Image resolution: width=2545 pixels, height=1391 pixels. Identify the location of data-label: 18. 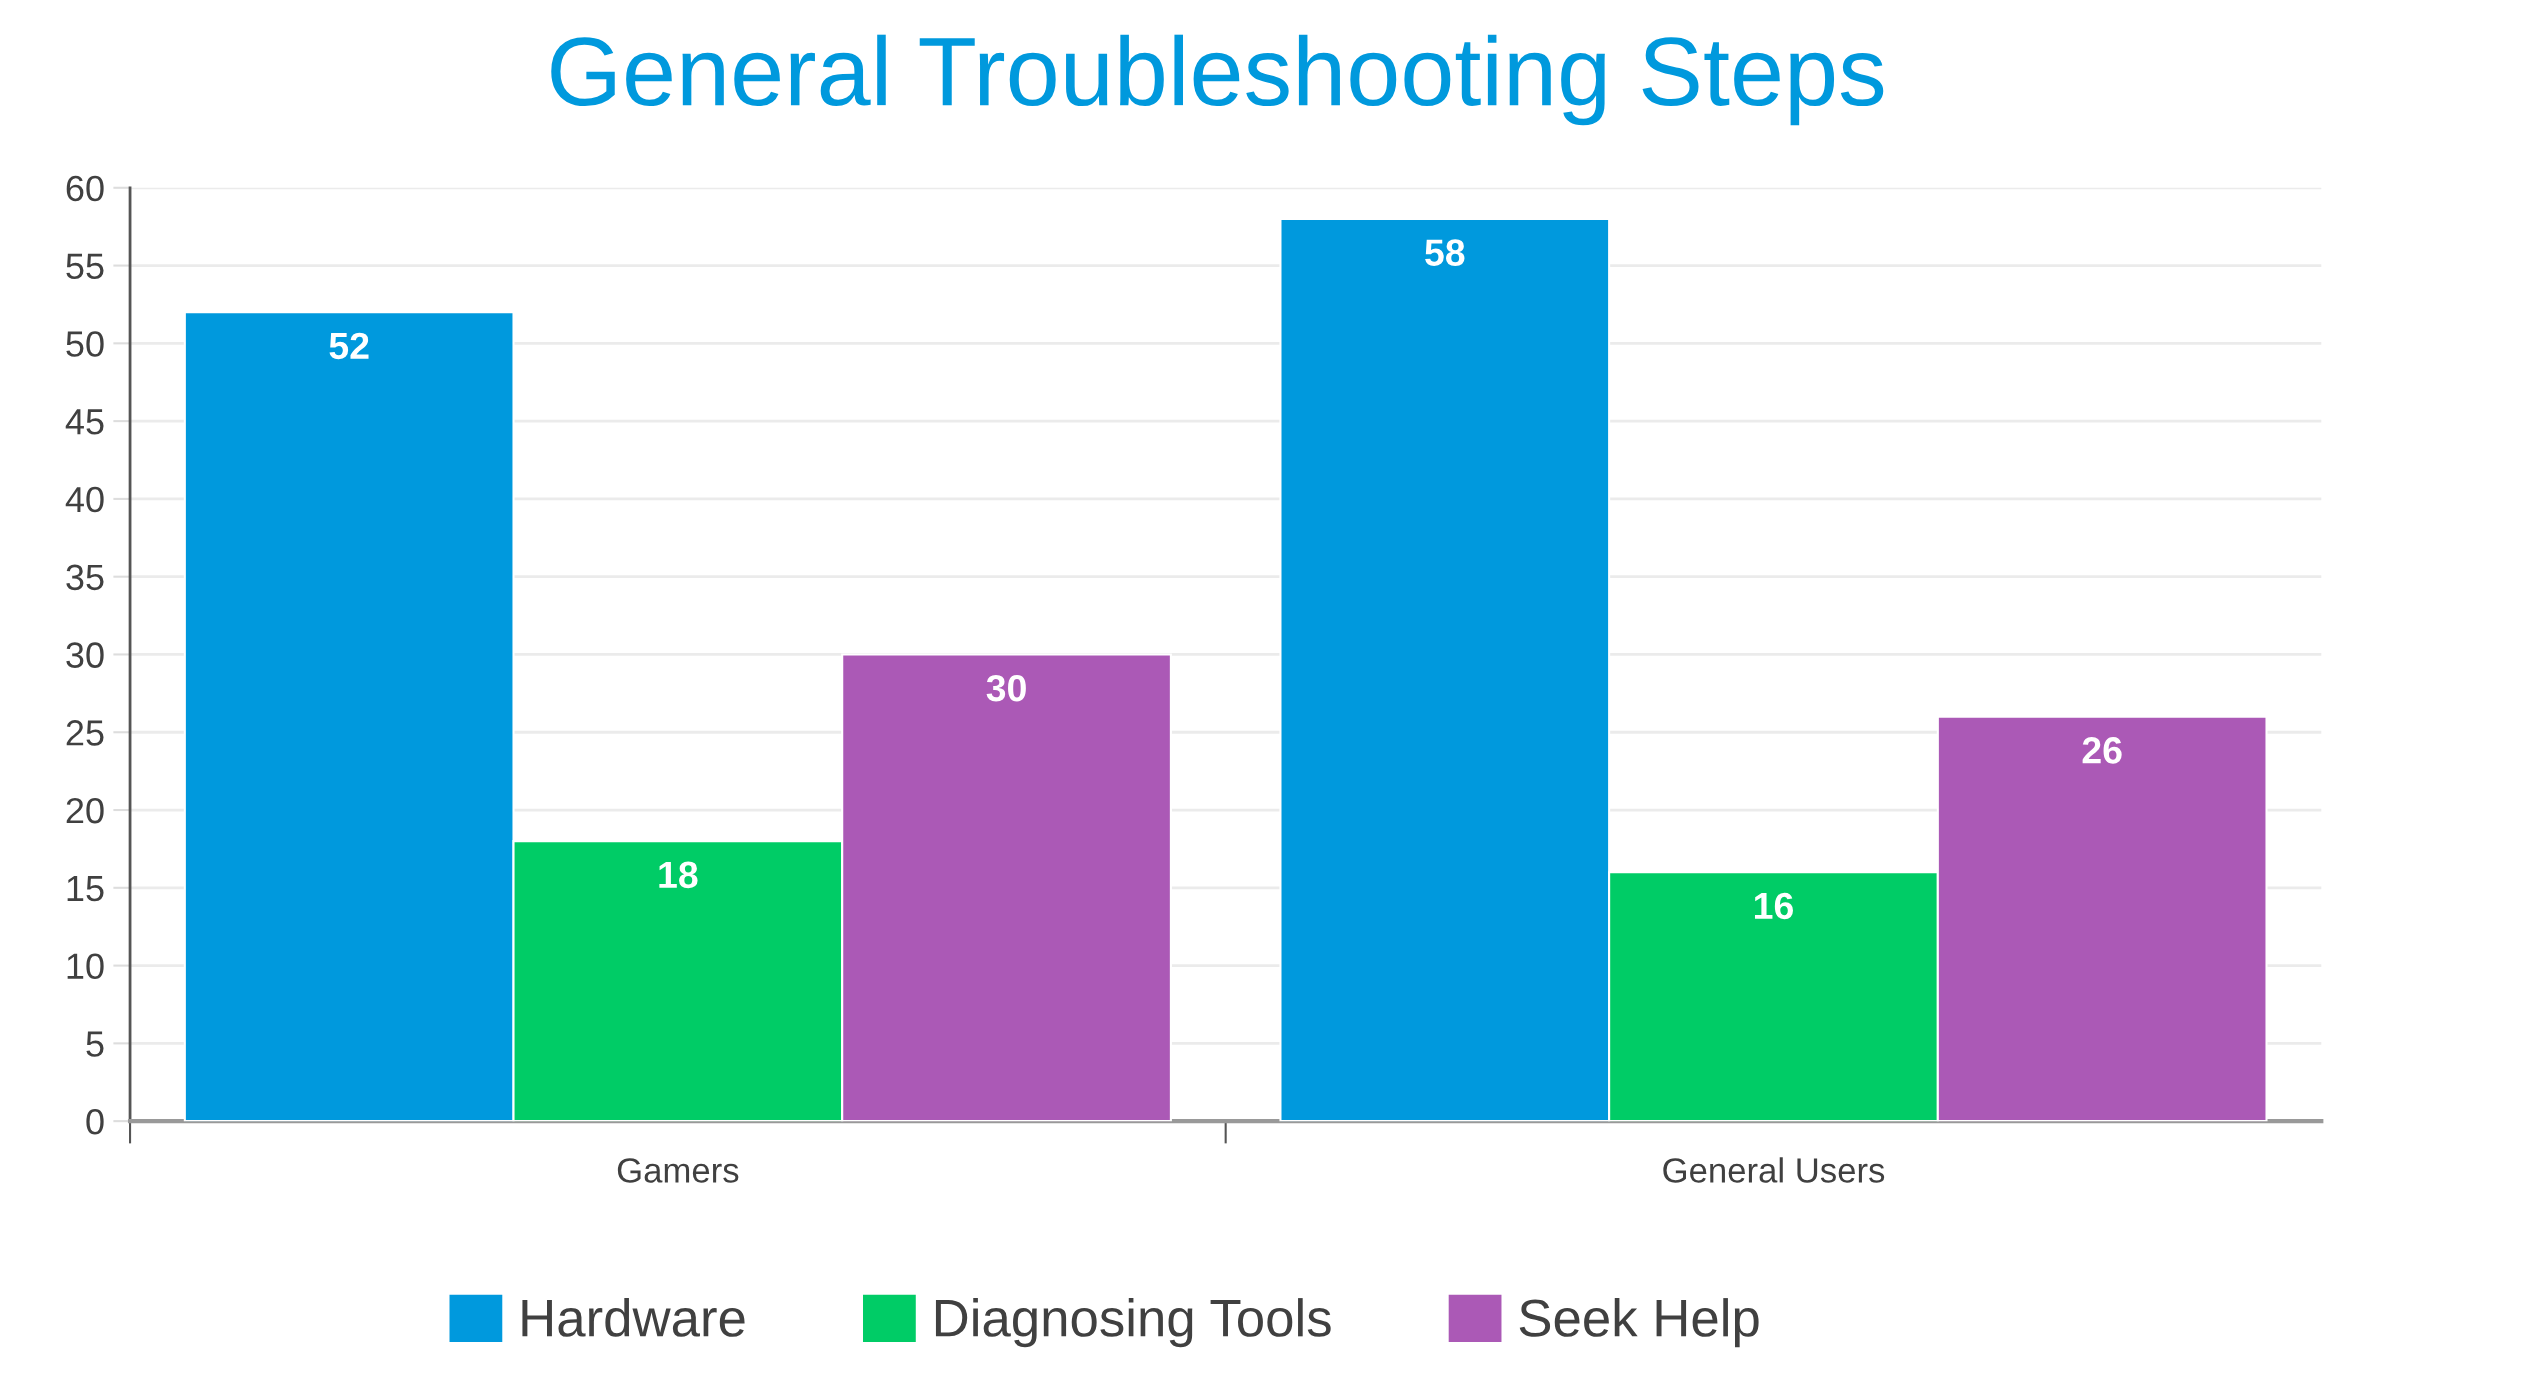
(678, 875).